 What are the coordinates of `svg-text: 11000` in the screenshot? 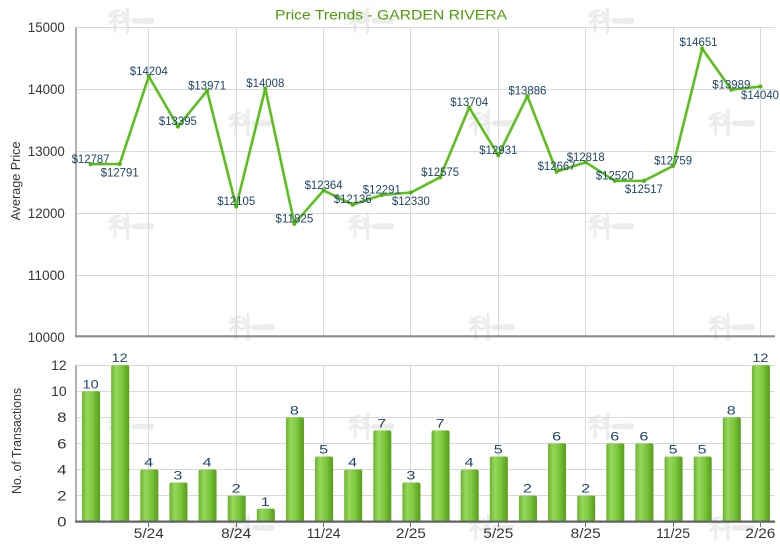 It's located at (46, 275).